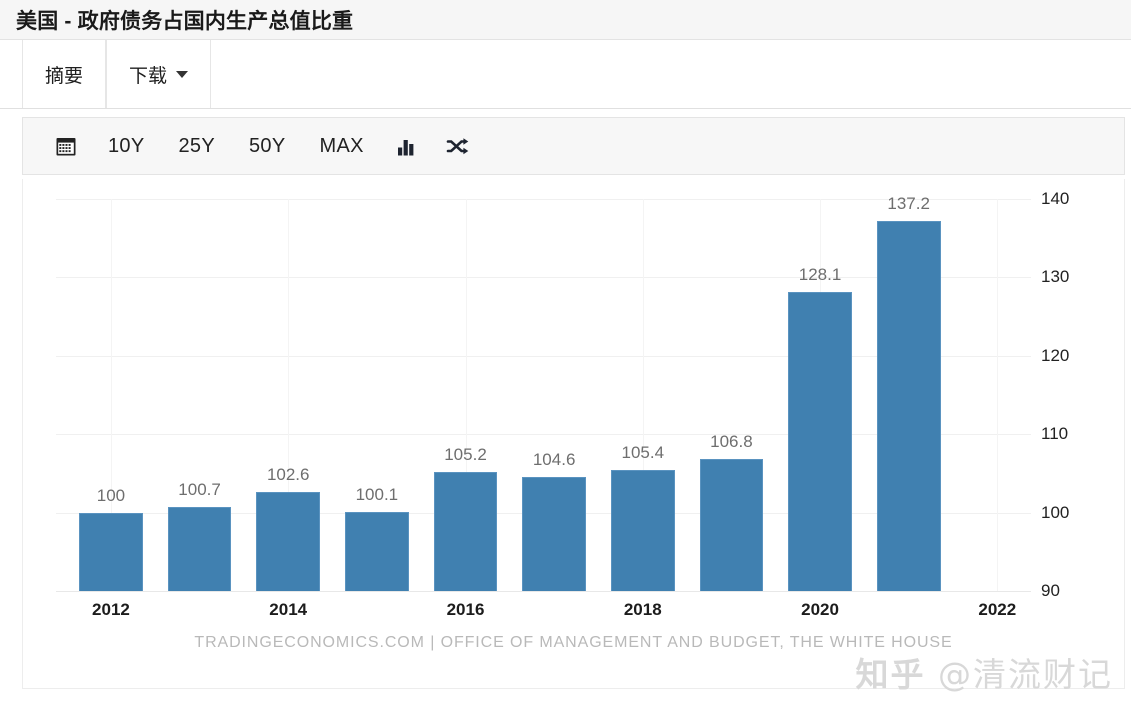 The height and width of the screenshot is (728, 1131). Describe the element at coordinates (182, 74) in the screenshot. I see `chevron-down-icon` at that location.